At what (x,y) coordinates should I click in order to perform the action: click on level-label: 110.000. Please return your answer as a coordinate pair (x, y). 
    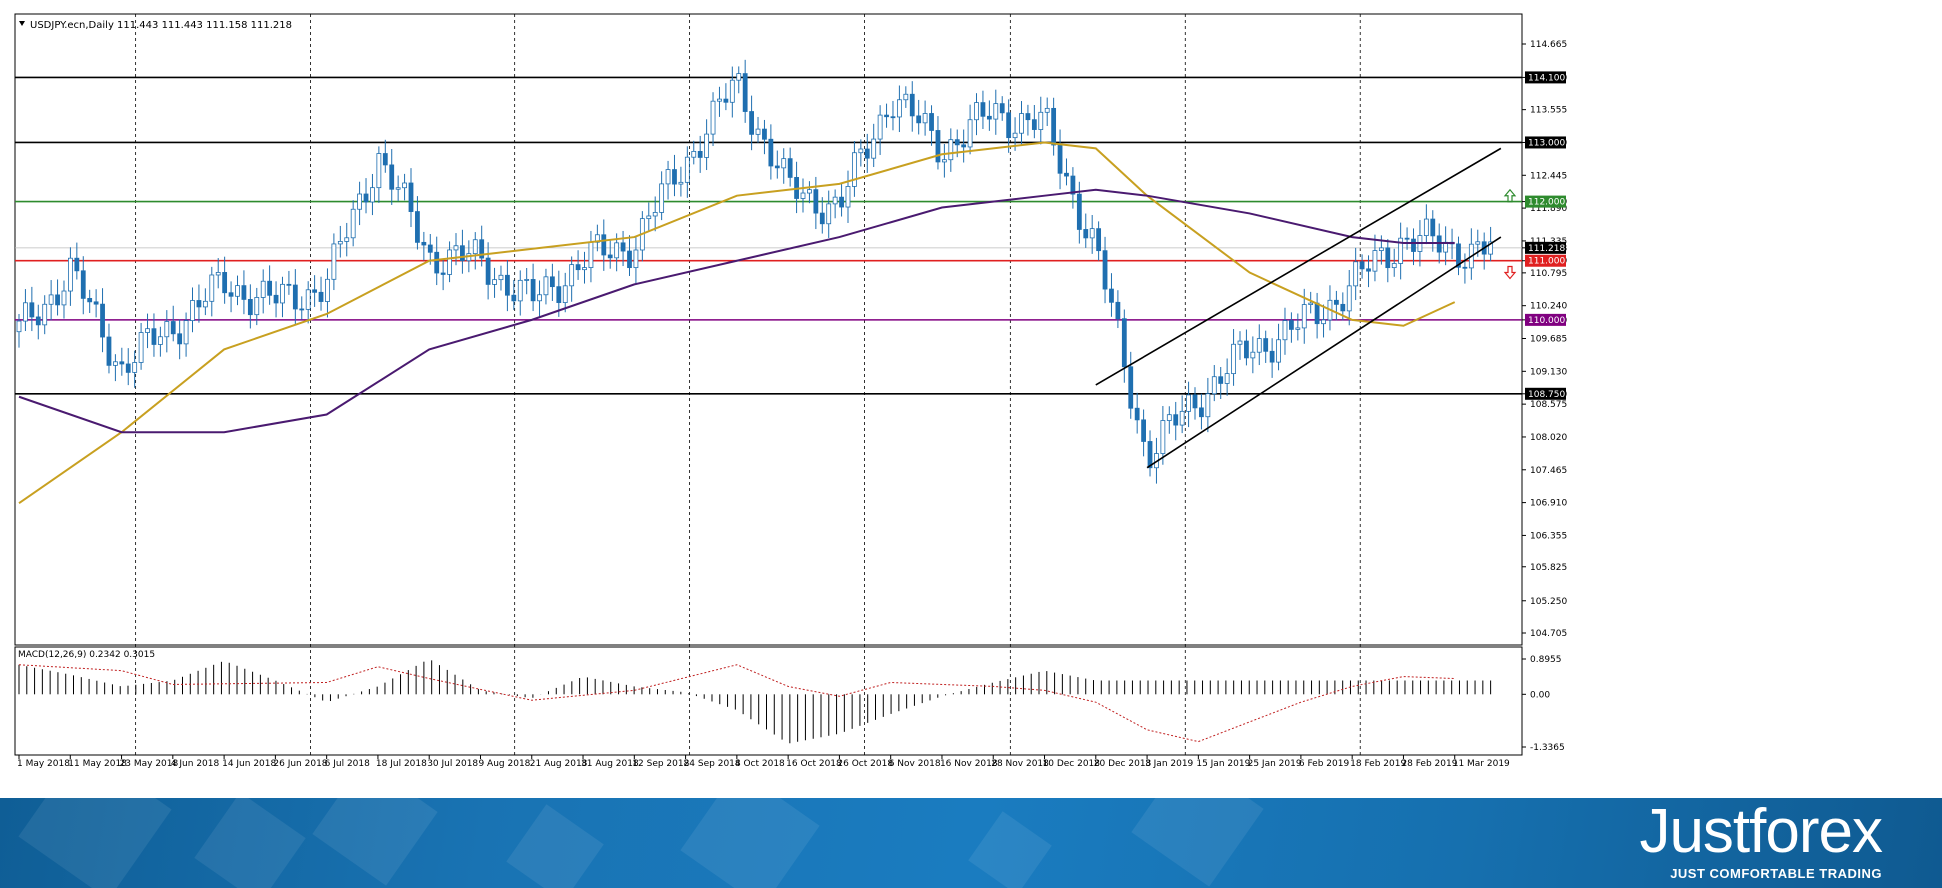
    Looking at the image, I should click on (1546, 321).